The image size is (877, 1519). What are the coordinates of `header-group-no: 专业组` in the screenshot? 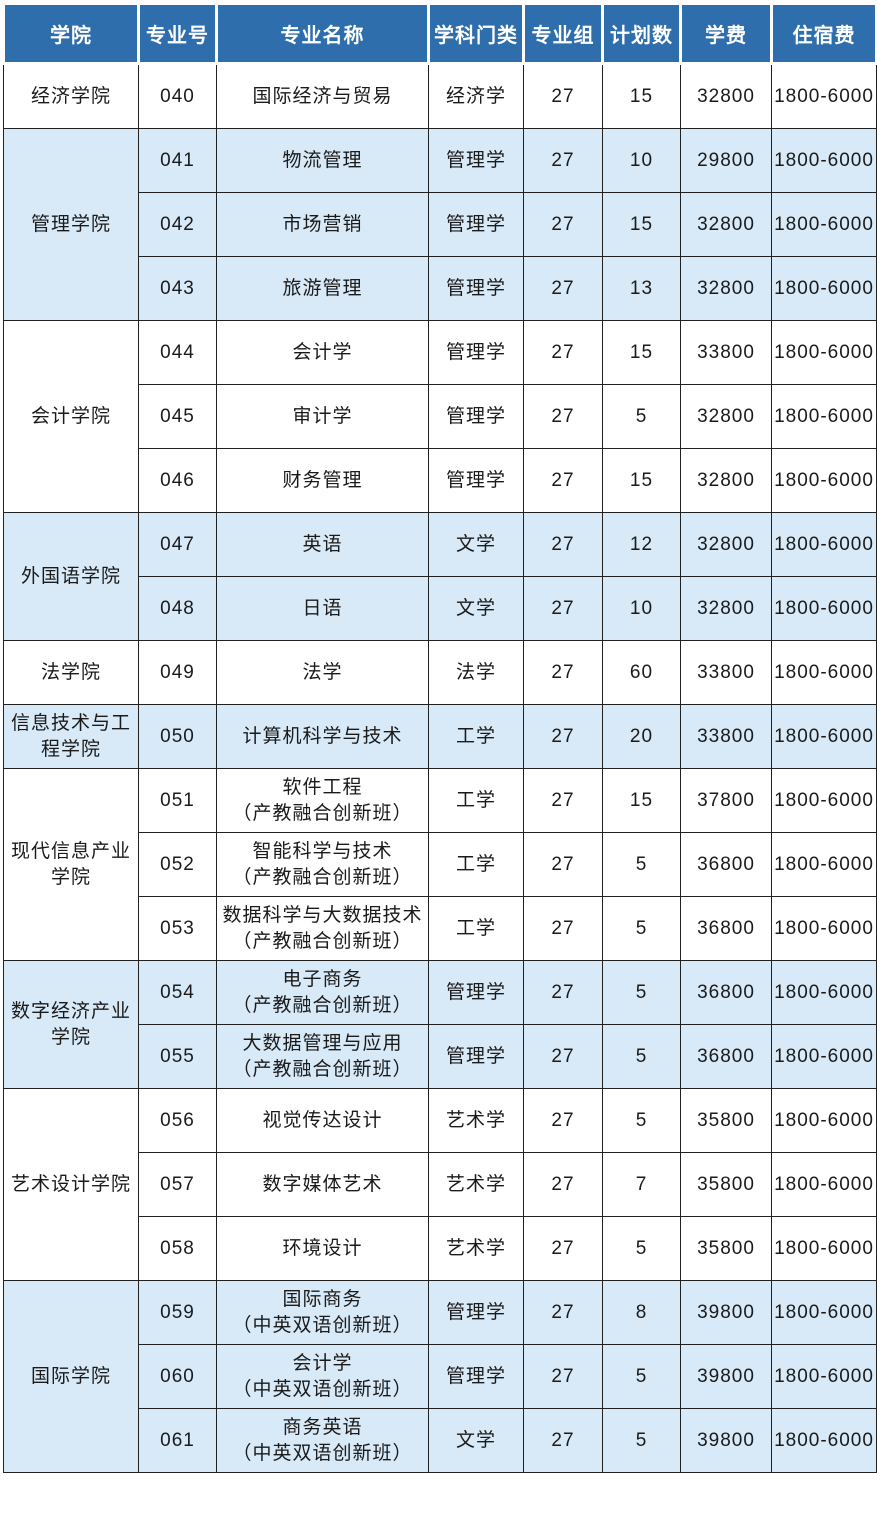 It's located at (563, 33).